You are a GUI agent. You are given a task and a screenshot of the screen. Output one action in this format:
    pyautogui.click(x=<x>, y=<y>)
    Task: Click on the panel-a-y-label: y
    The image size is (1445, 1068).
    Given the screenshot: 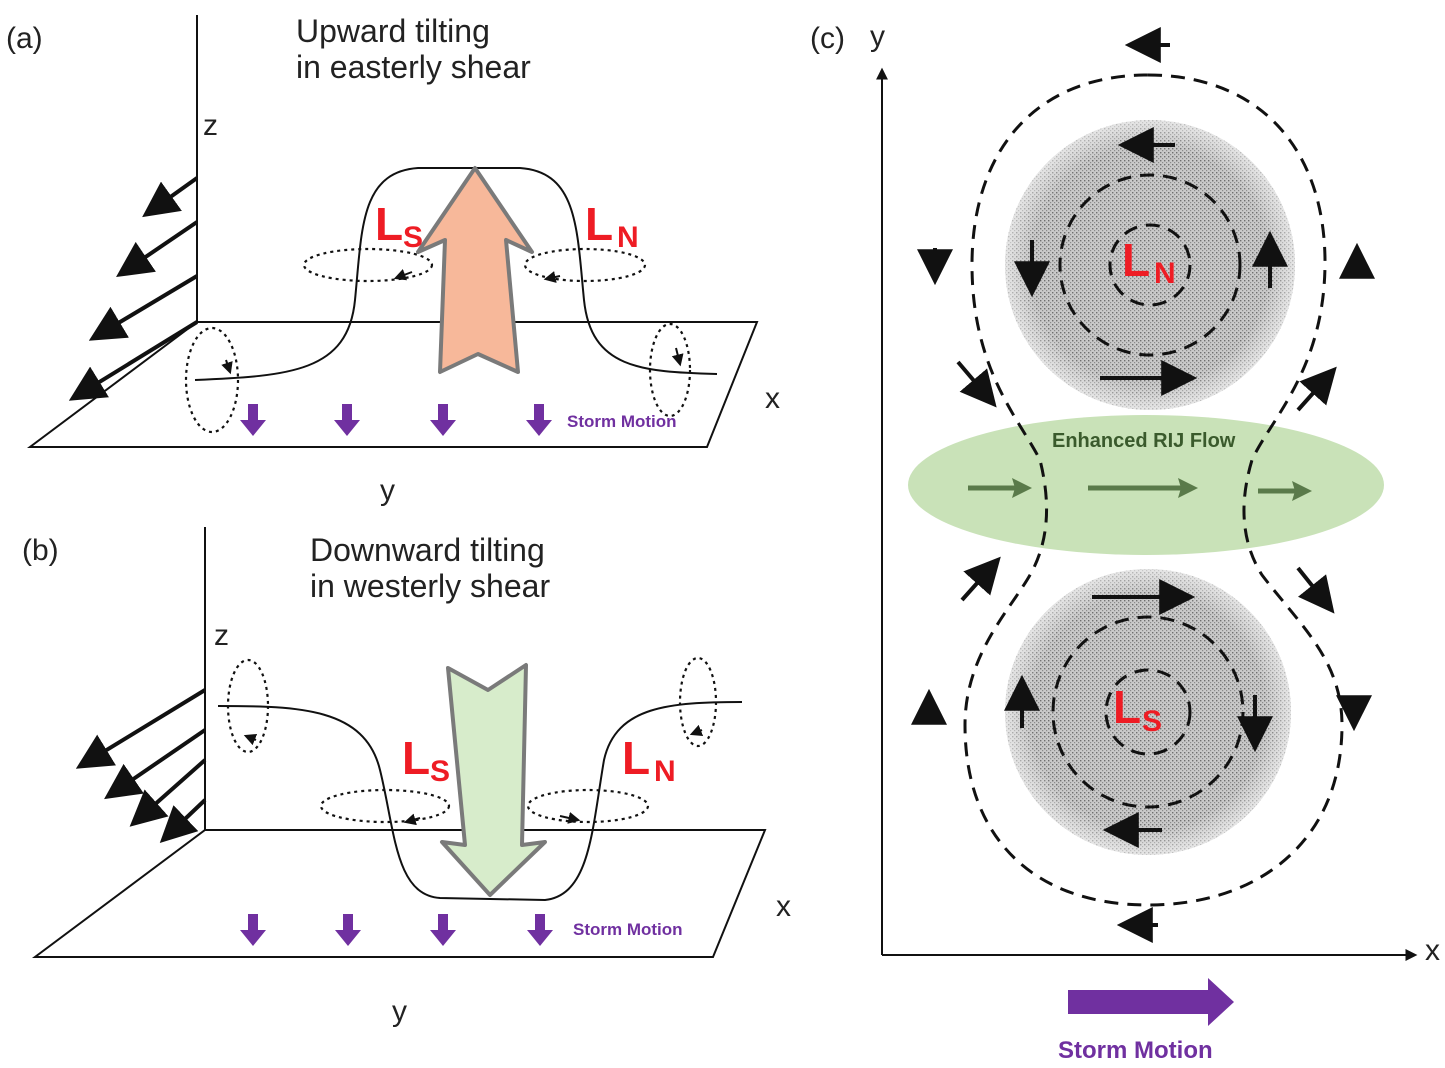 What is the action you would take?
    pyautogui.click(x=387, y=490)
    